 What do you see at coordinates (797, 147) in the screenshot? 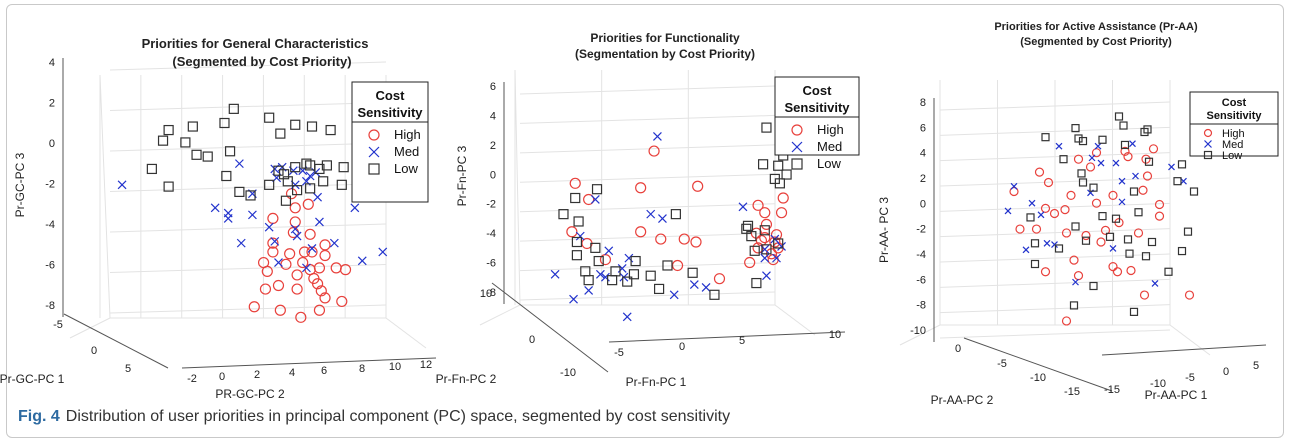
I see `legend-marker-med` at bounding box center [797, 147].